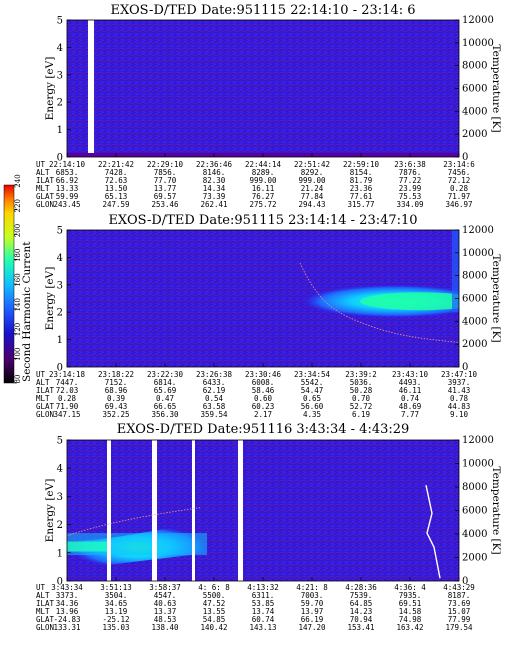 This screenshot has width=505, height=649. What do you see at coordinates (312, 611) in the screenshot?
I see `table-cell: 13.97` at bounding box center [312, 611].